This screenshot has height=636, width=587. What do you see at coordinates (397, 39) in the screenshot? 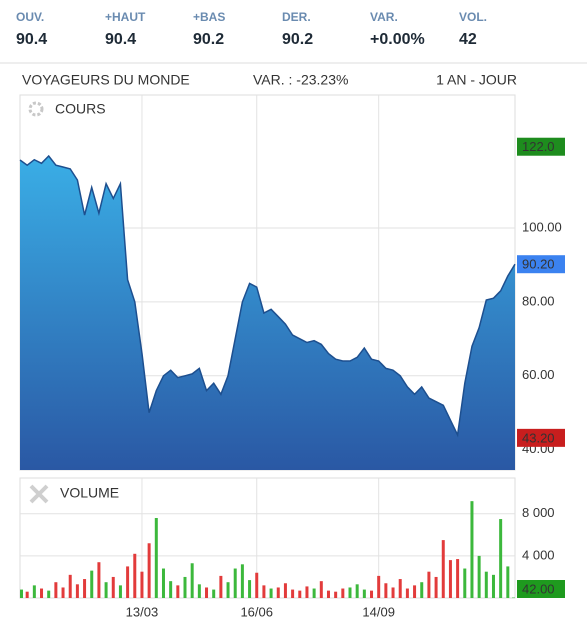
I see `stat-value: +0.00%` at bounding box center [397, 39].